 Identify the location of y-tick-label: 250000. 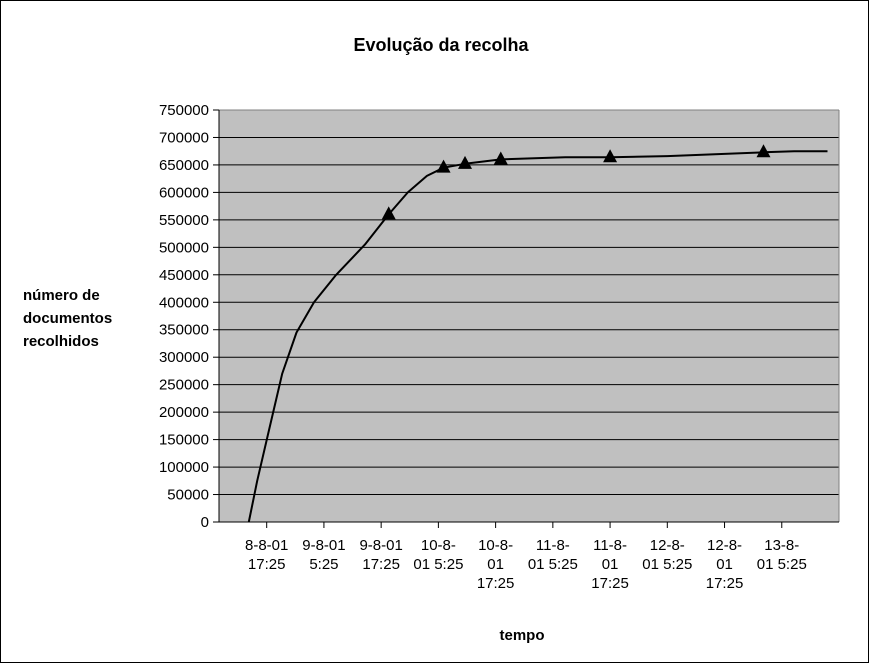
(184, 385).